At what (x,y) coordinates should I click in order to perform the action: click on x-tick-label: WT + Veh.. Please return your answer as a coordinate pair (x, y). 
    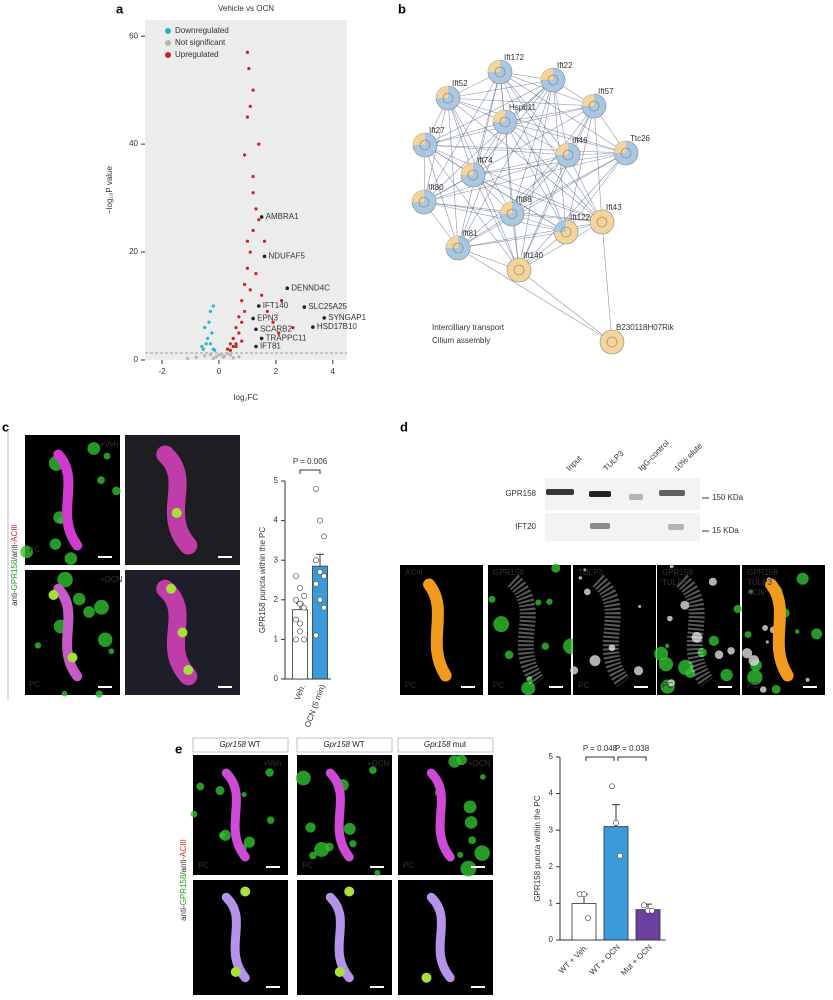
    Looking at the image, I should click on (573, 959).